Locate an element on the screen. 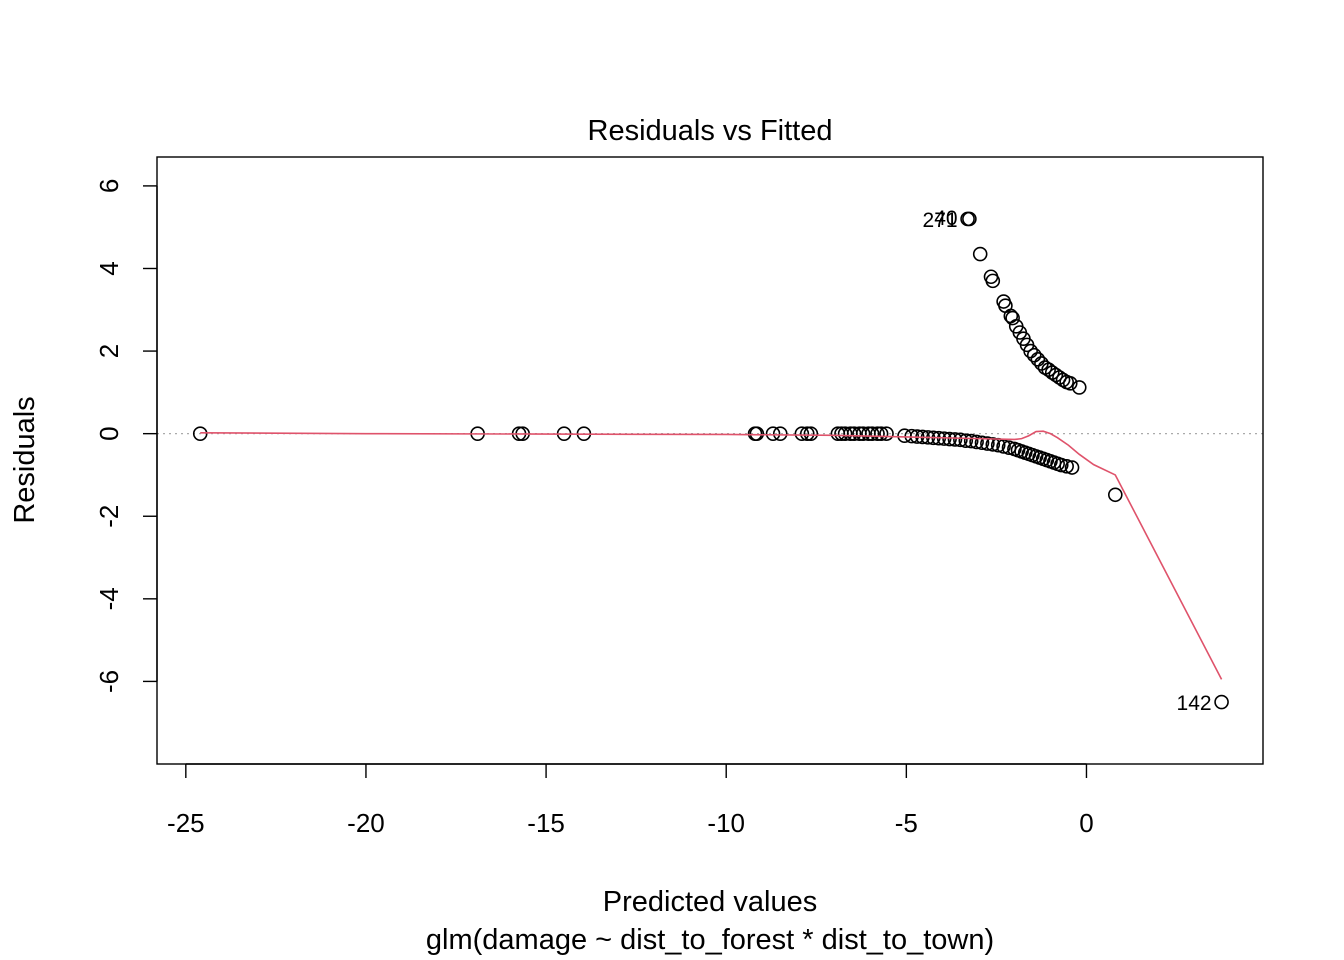 Image resolution: width=1344 pixels, height=960 pixels. y-tick-label: -2 is located at coordinates (109, 516).